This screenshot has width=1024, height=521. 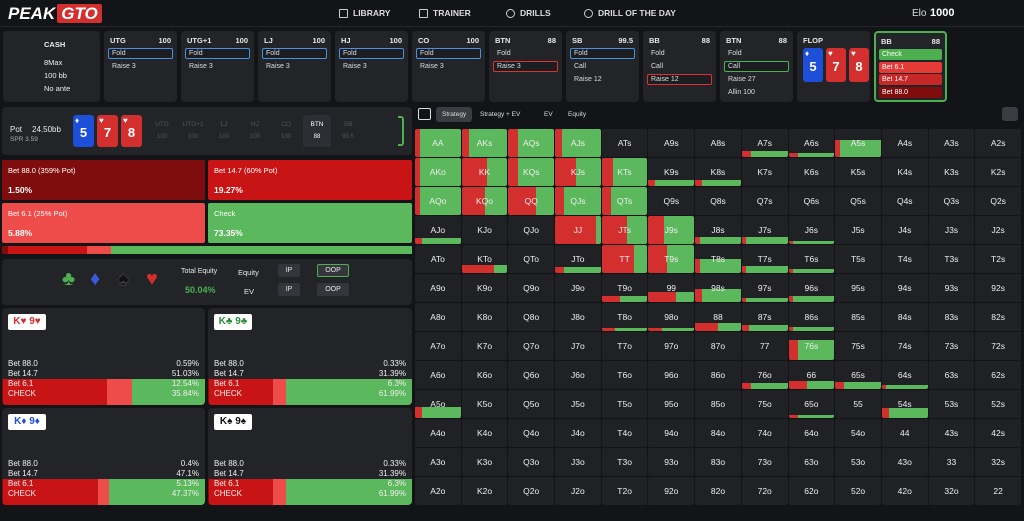 What do you see at coordinates (858, 288) in the screenshot?
I see `hand-cell: 95s` at bounding box center [858, 288].